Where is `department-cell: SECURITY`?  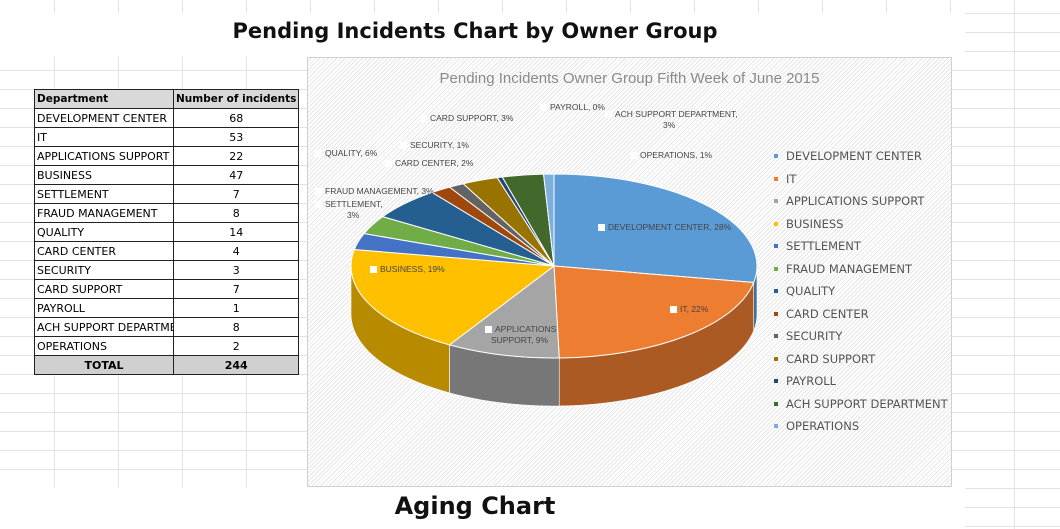 department-cell: SECURITY is located at coordinates (104, 270).